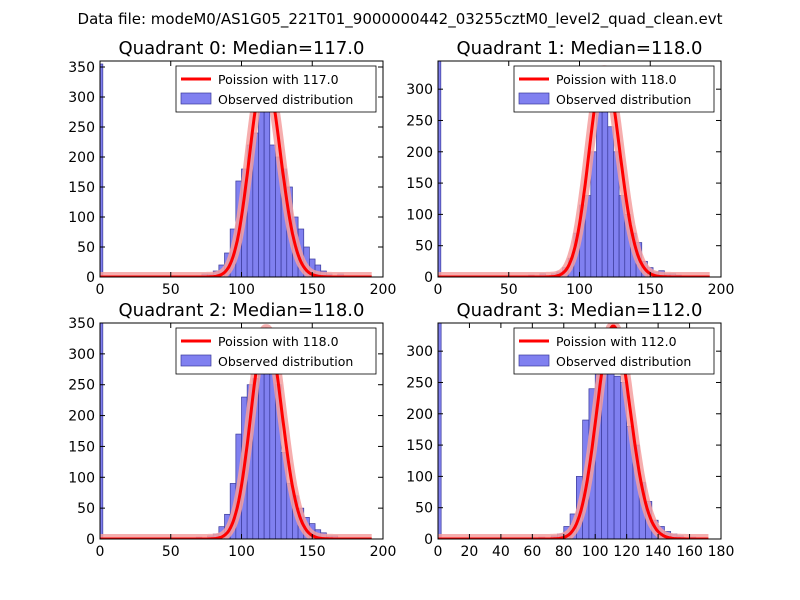 Image resolution: width=800 pixels, height=600 pixels. What do you see at coordinates (580, 48) in the screenshot?
I see `panel-title: Quadrant 1: Median=118.0` at bounding box center [580, 48].